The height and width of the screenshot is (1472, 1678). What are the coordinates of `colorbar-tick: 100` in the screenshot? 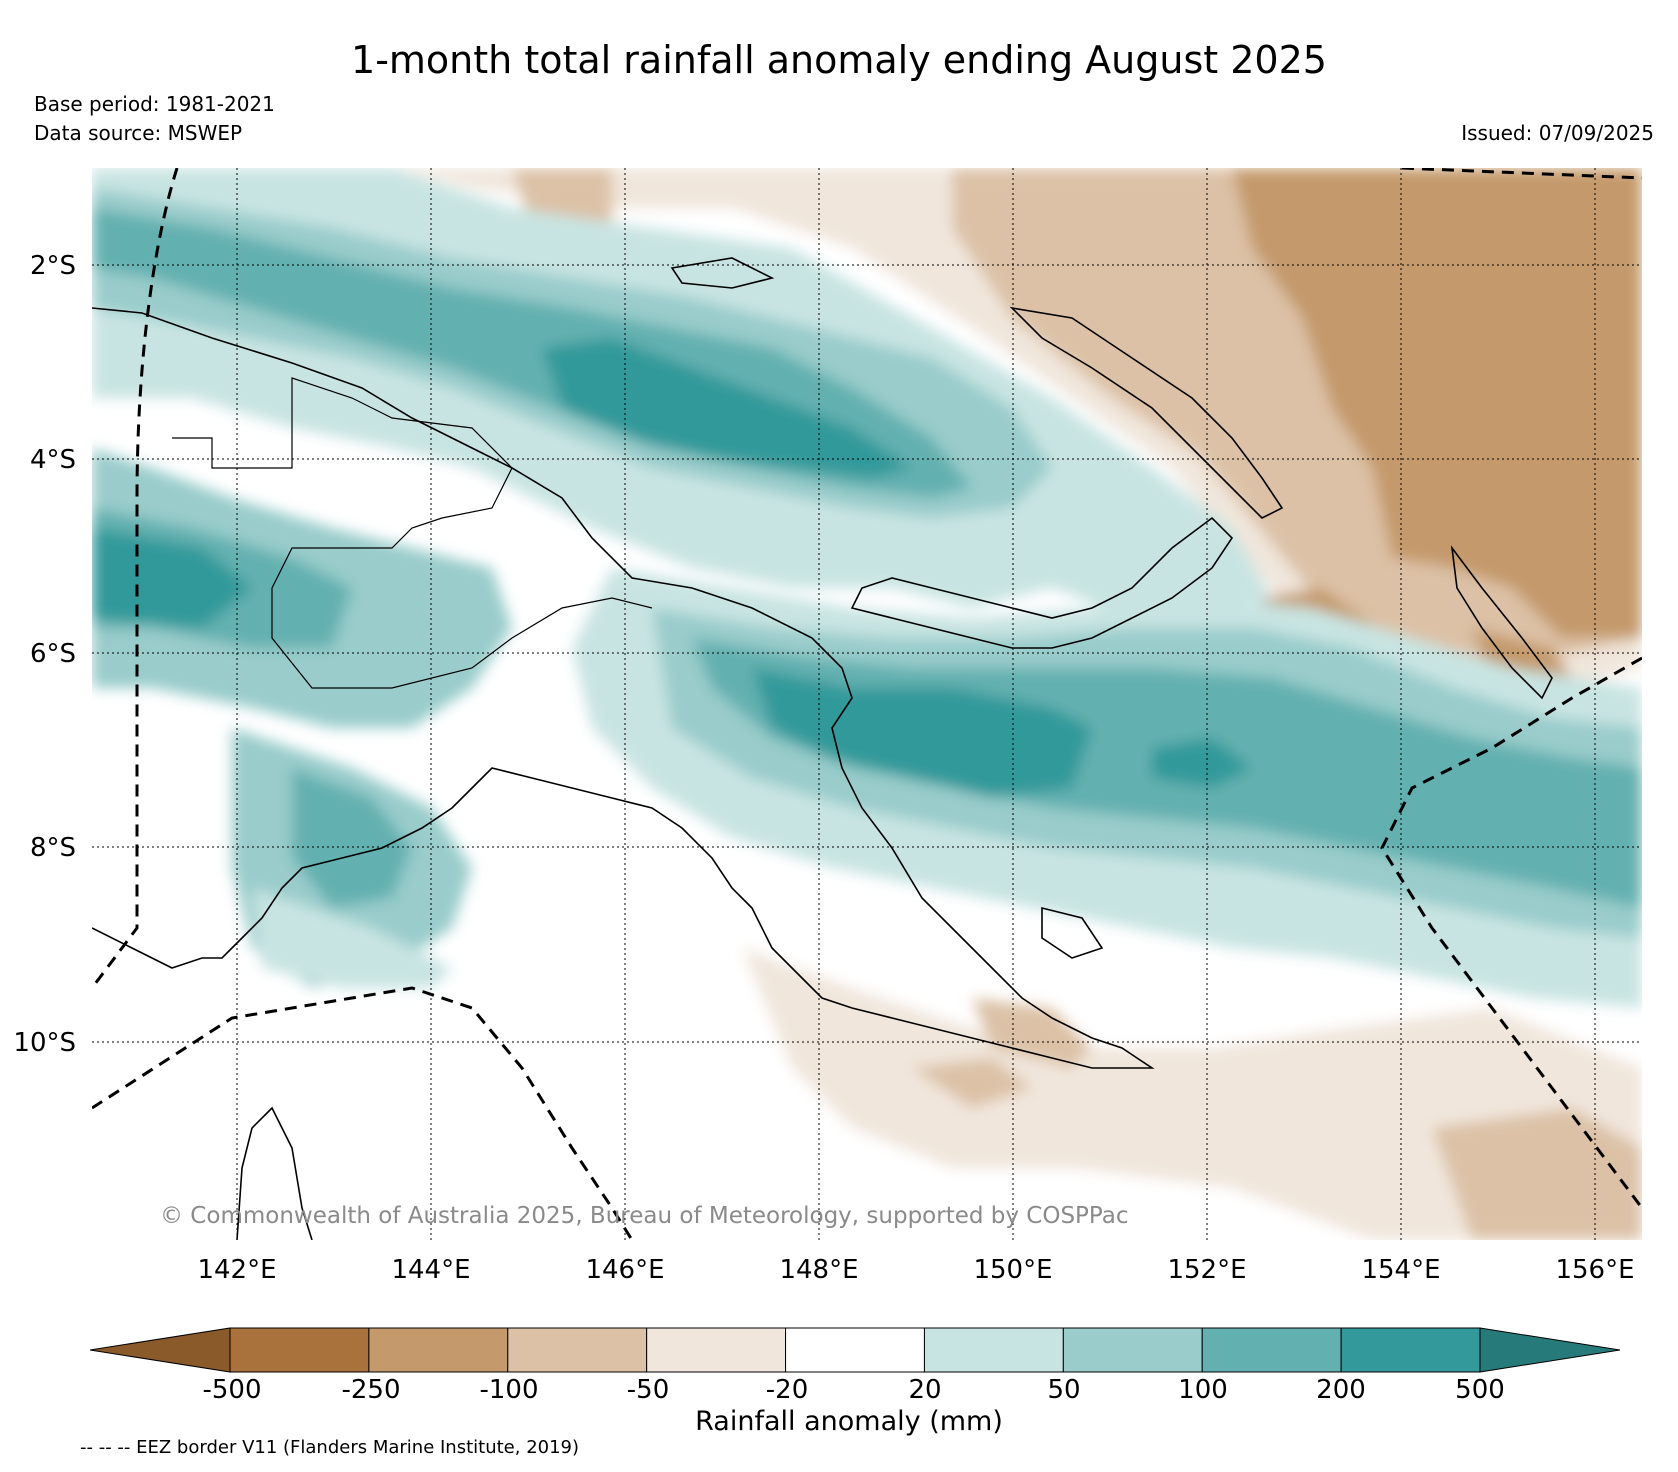 It's located at (1203, 1390).